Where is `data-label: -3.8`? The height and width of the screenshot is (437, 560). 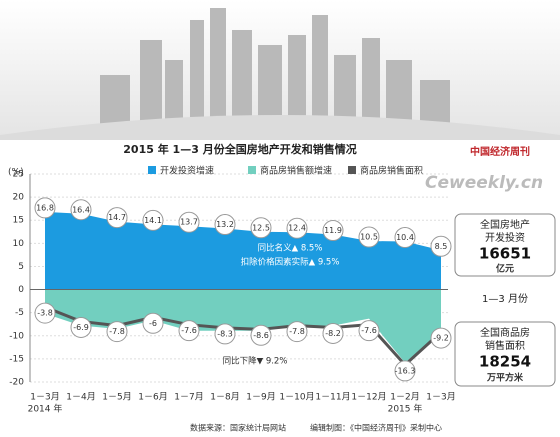 data-label: -3.8 is located at coordinates (45, 313).